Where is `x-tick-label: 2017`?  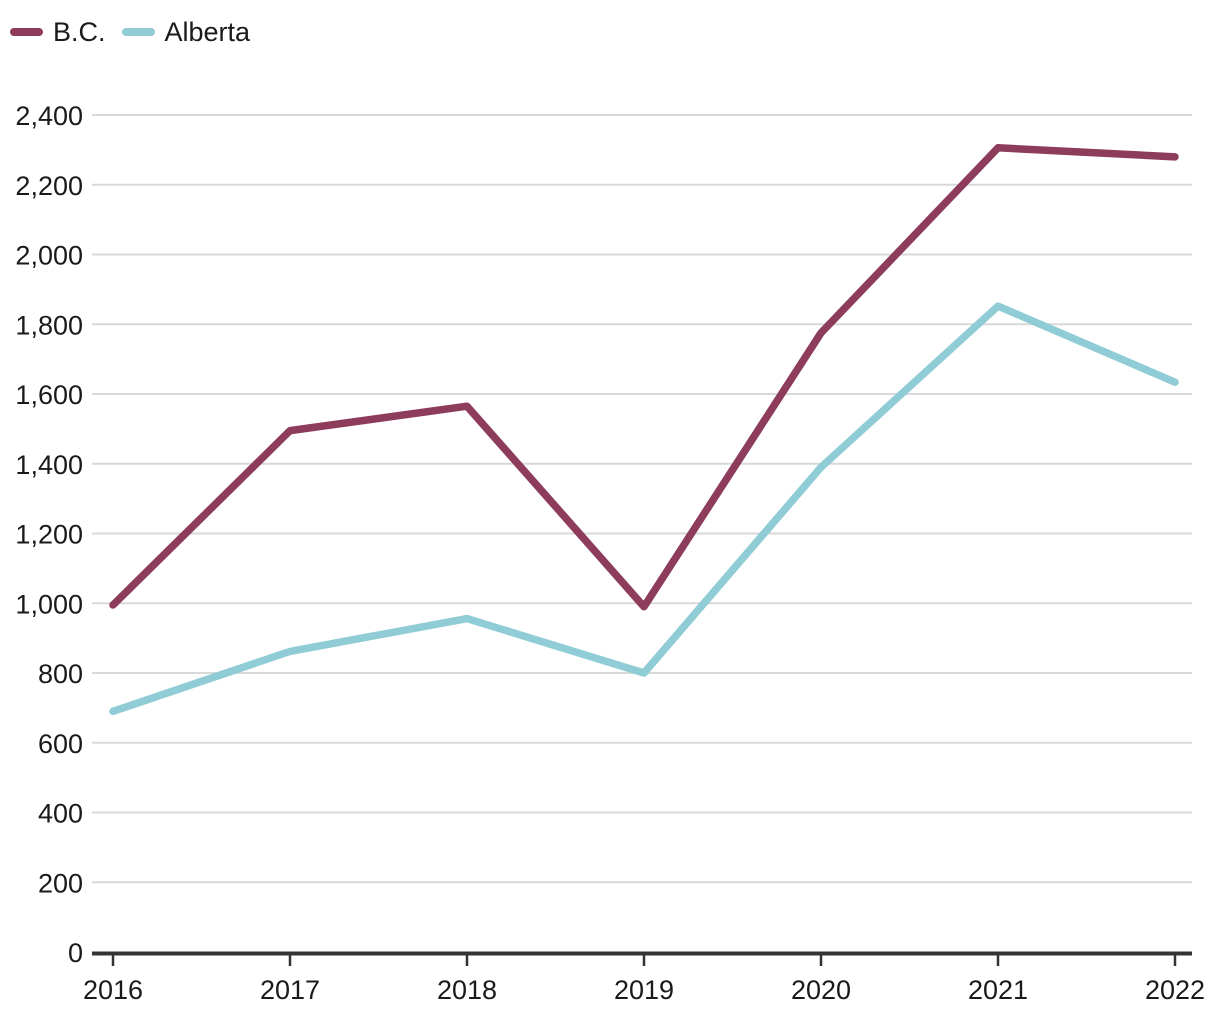
x-tick-label: 2017 is located at coordinates (290, 990).